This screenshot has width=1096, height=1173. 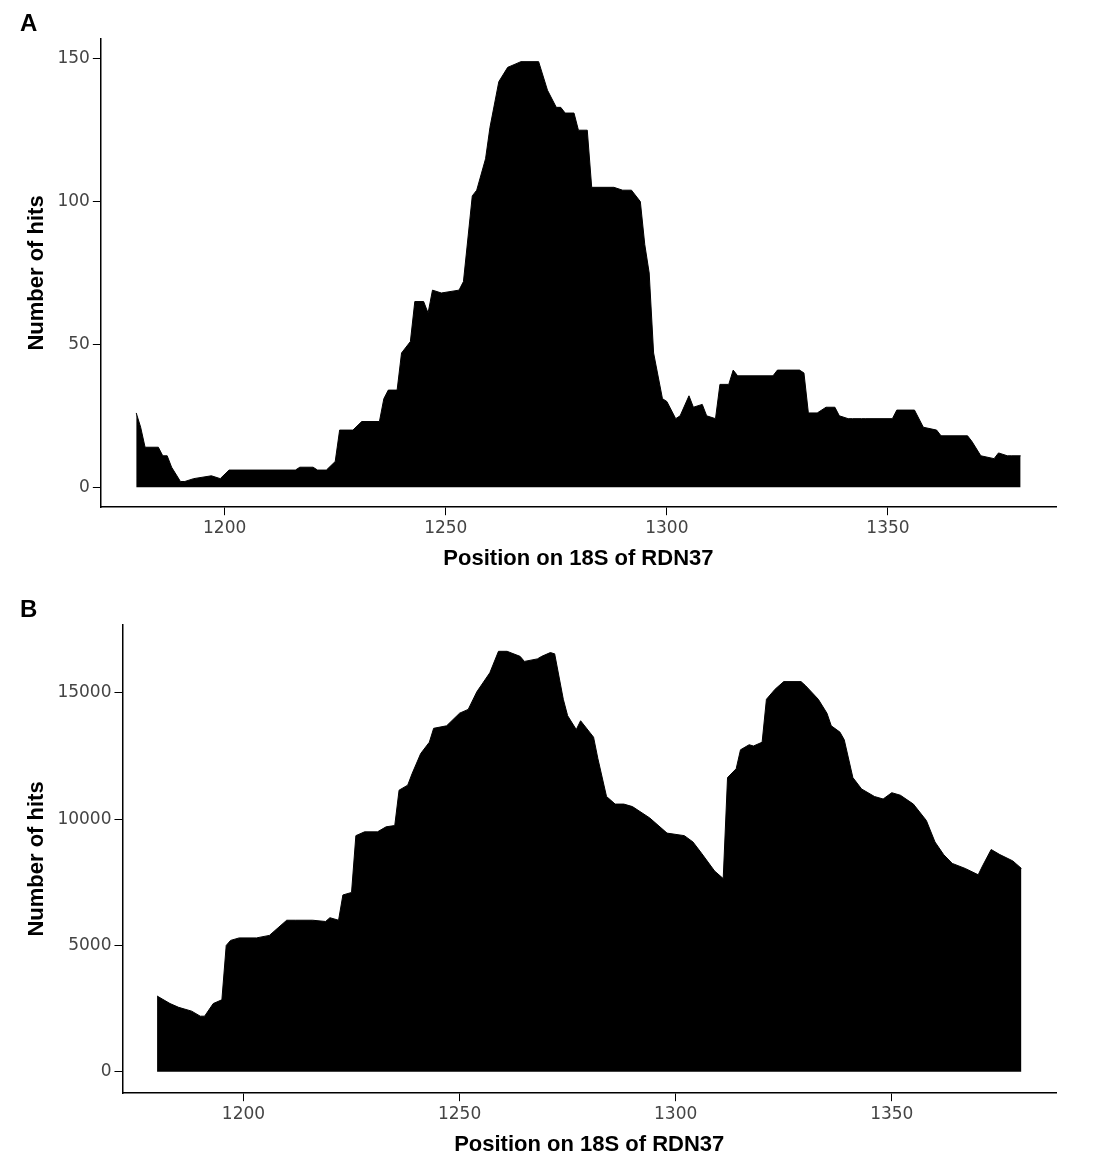 I want to click on y-tick-label: 150, so click(x=73, y=57).